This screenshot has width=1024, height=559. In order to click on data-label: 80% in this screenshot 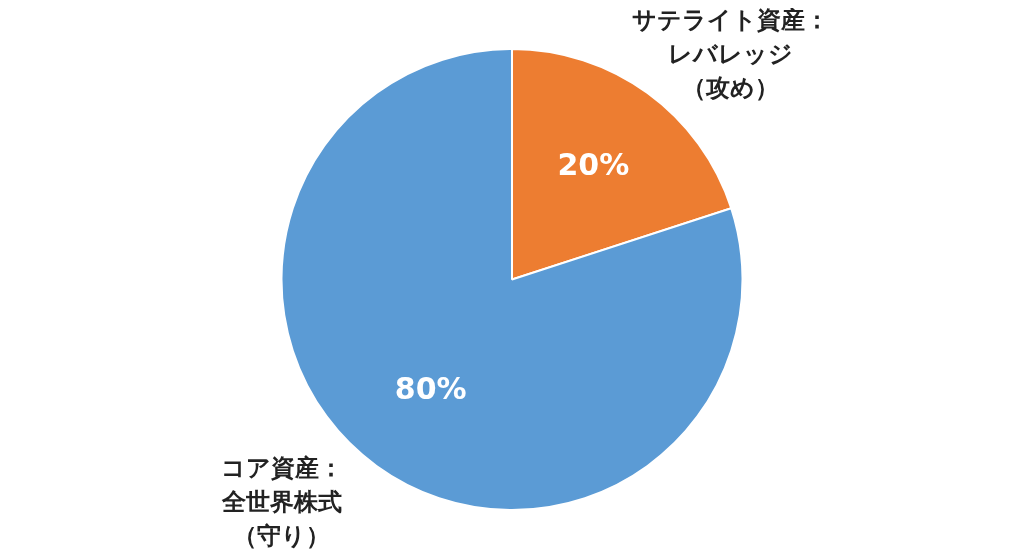, I will do `click(430, 389)`.